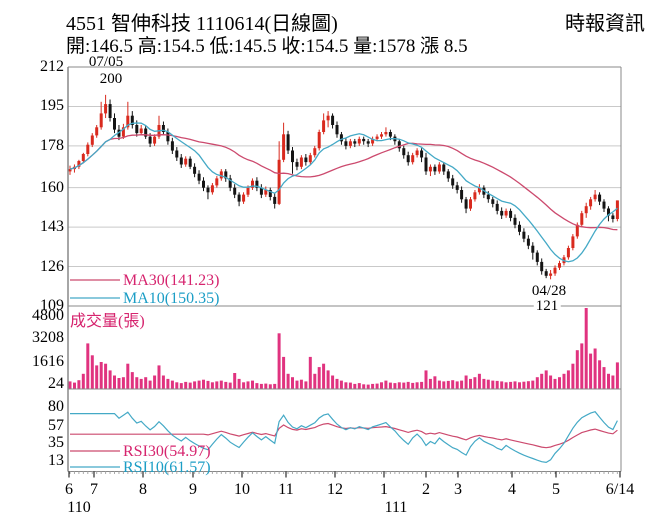 The width and height of the screenshot is (656, 527). I want to click on price-axis-label: 212, so click(52, 66).